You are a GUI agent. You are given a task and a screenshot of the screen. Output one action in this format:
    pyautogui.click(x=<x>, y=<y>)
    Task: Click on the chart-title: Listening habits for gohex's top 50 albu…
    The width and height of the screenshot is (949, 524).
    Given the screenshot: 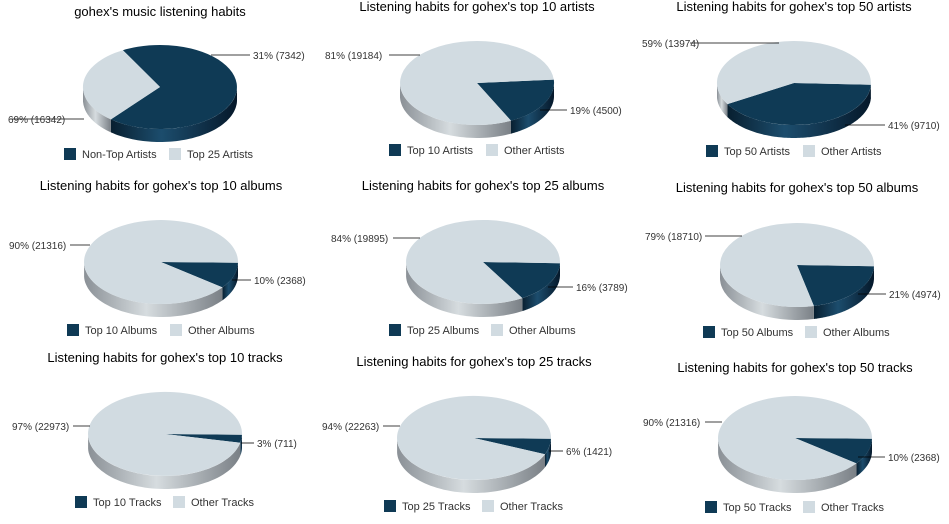 What is the action you would take?
    pyautogui.click(x=797, y=187)
    